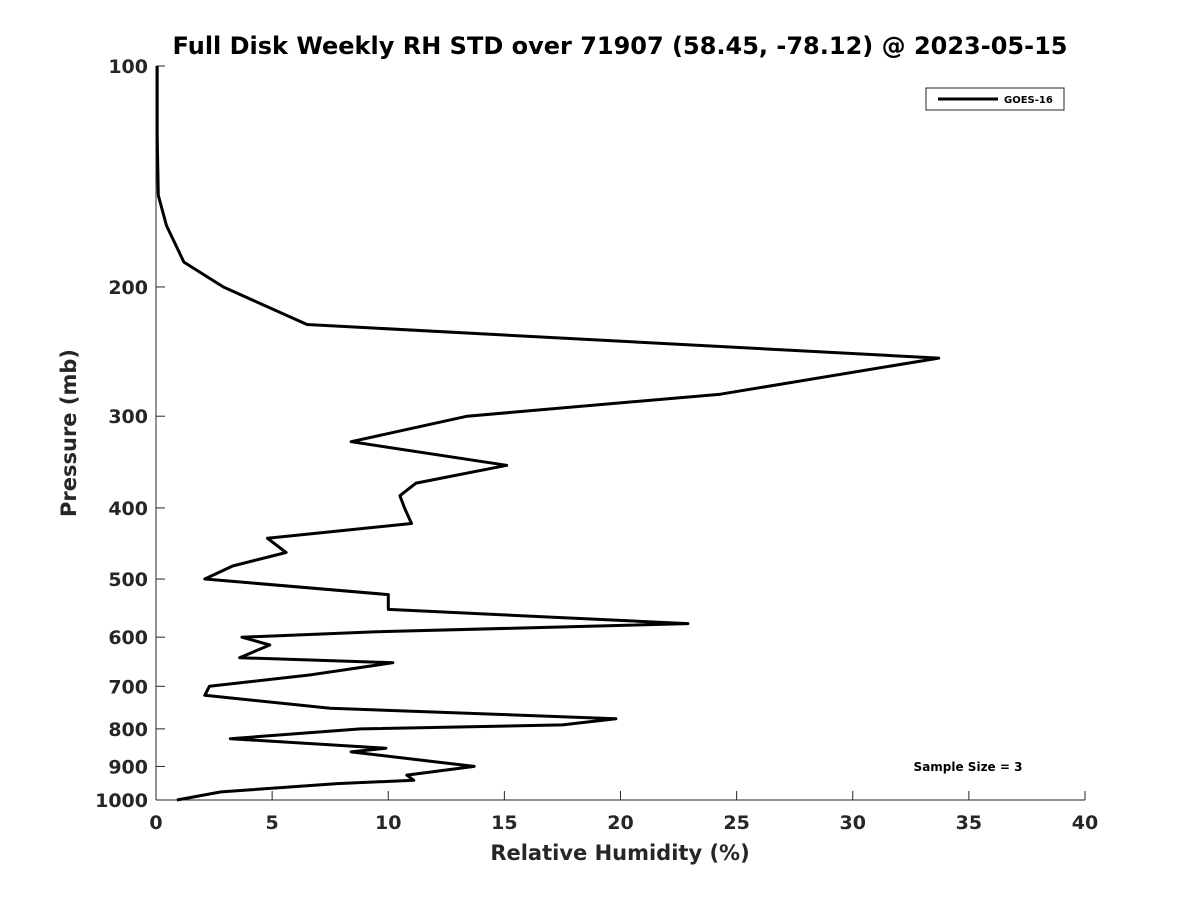  Describe the element at coordinates (1028, 100) in the screenshot. I see `legend-label: GOES-16` at that location.